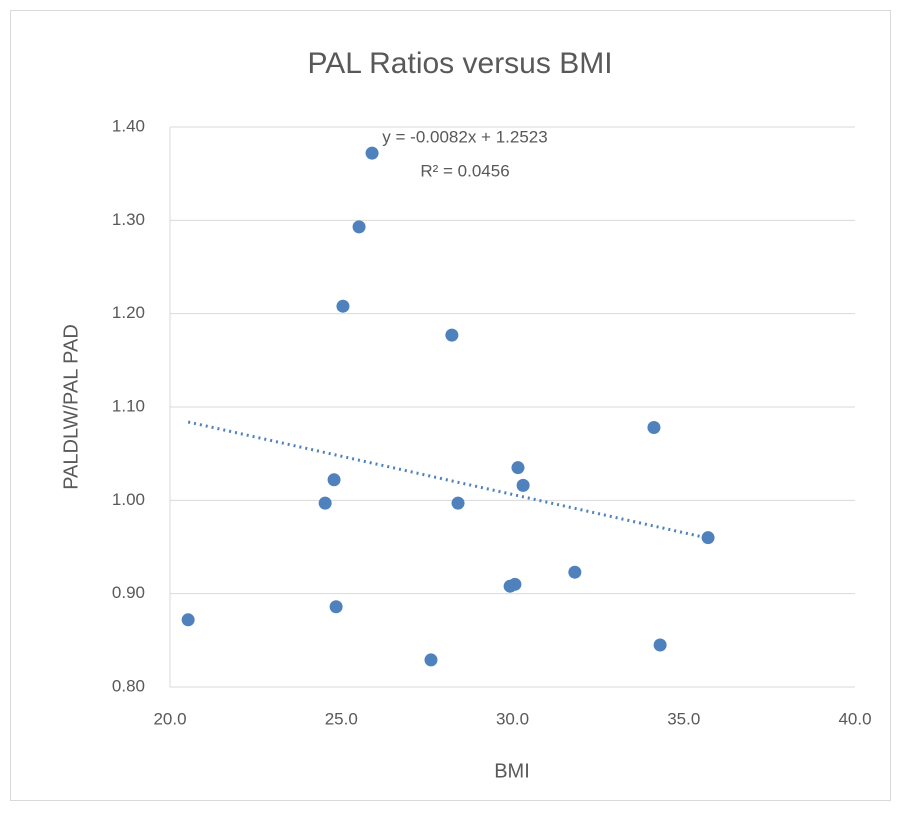  What do you see at coordinates (854, 718) in the screenshot?
I see `x-tick-label: 40.0` at bounding box center [854, 718].